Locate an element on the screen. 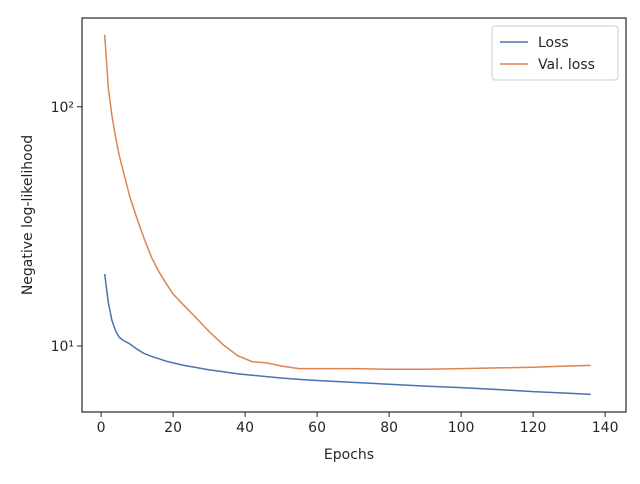 The image size is (640, 484). legend-label: Loss is located at coordinates (553, 43).